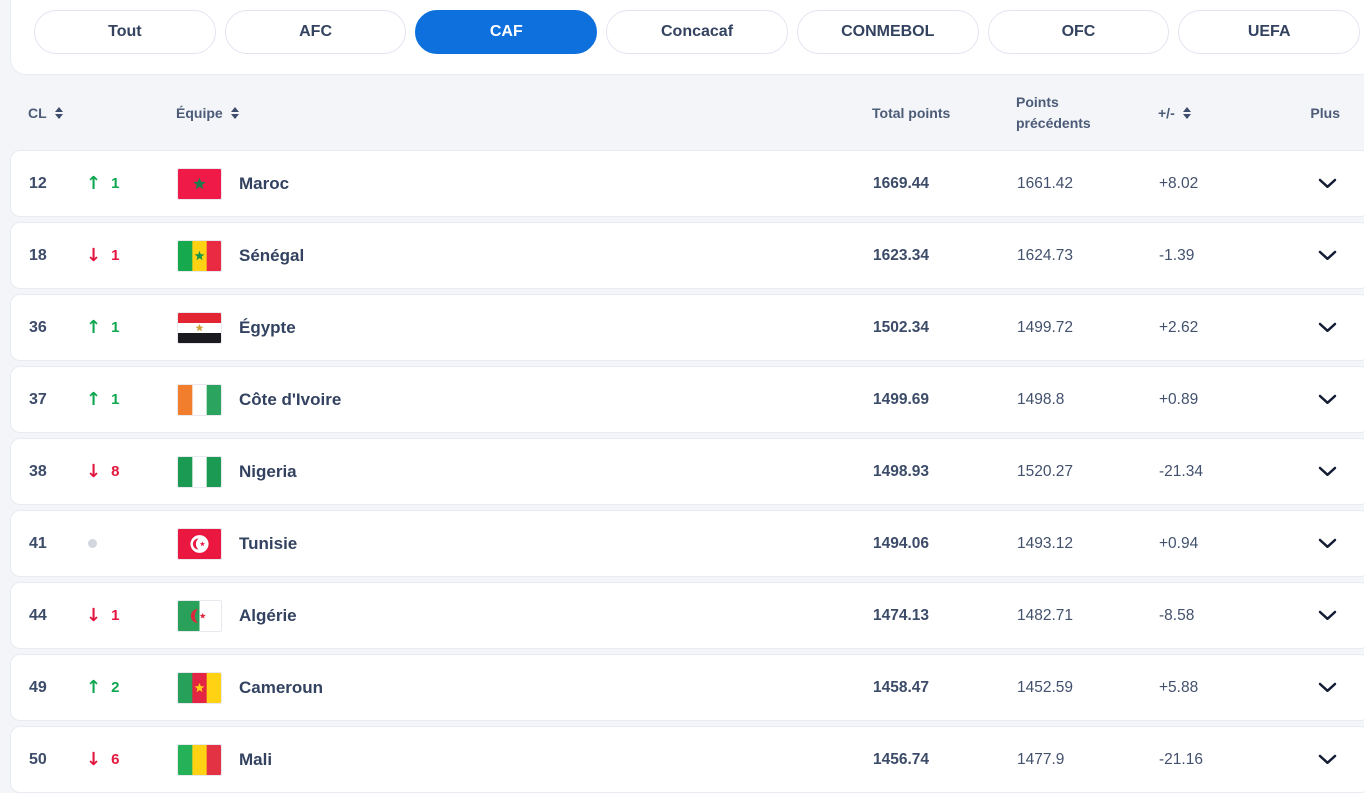  What do you see at coordinates (901, 255) in the screenshot?
I see `total-points: 1623.34` at bounding box center [901, 255].